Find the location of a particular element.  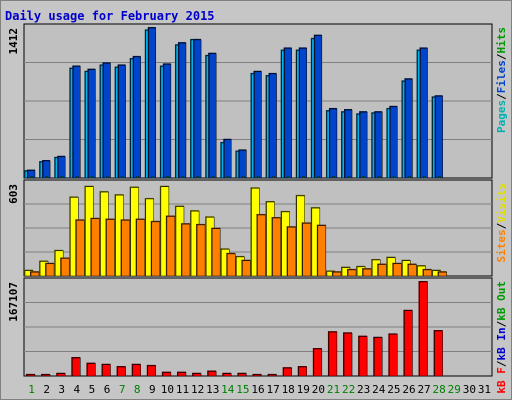

y-max-label: 1412 is located at coordinates (13, 41).